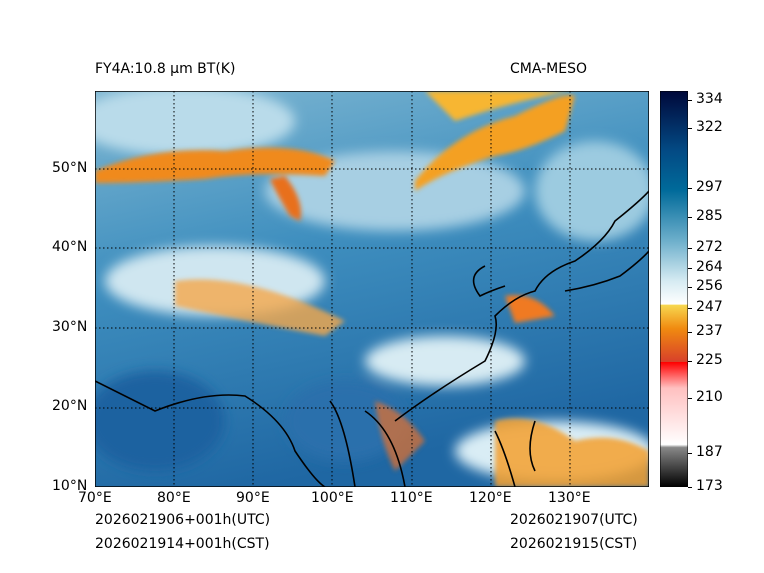 The width and height of the screenshot is (764, 573). I want to click on map-title: FY4A:10.8 µm BT(K), so click(165, 69).